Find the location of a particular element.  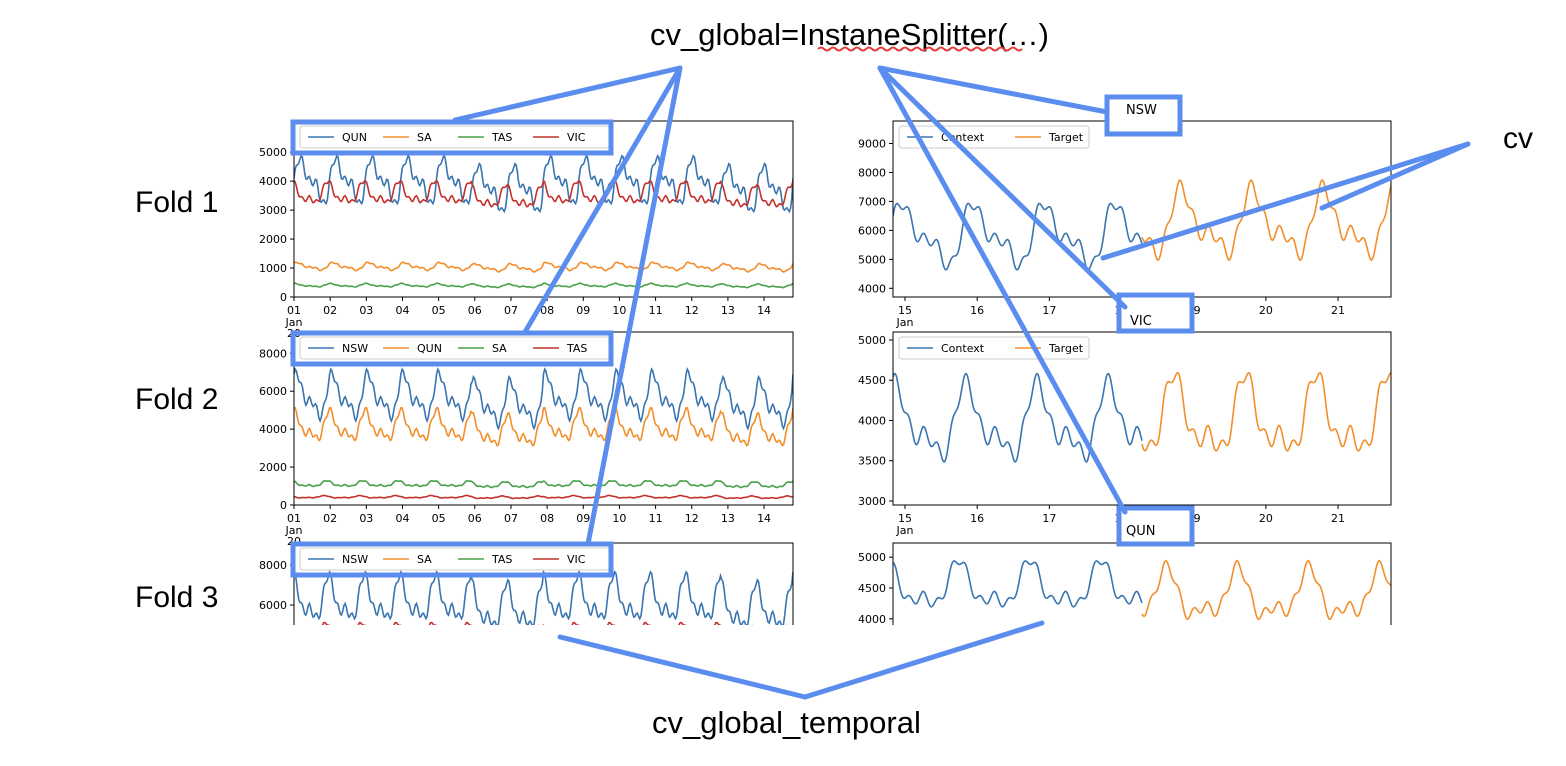

connector-global-to-fold3 is located at coordinates (634, 306).